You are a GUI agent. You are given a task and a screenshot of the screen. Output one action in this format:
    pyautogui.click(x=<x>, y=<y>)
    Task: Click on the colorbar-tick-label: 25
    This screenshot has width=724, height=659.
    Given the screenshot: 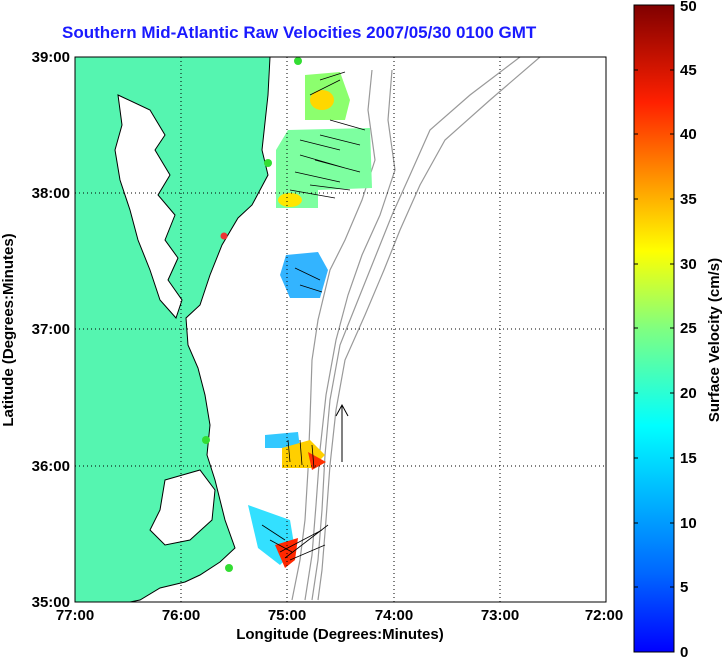 What is the action you would take?
    pyautogui.click(x=688, y=328)
    